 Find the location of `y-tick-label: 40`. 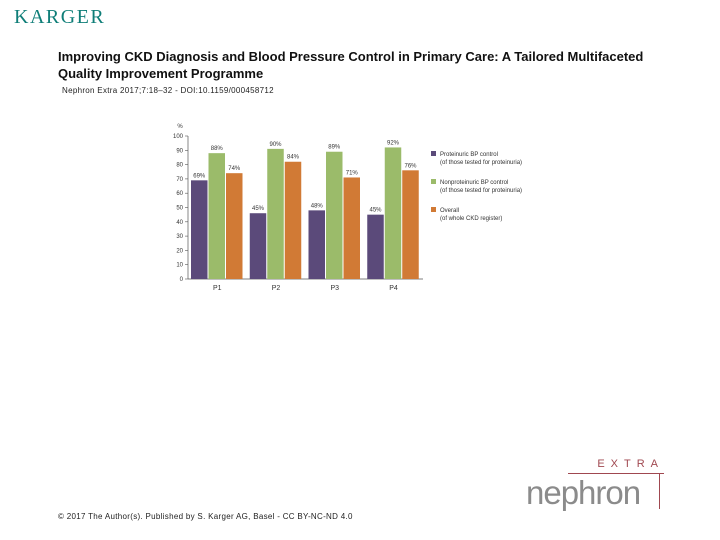

y-tick-label: 40 is located at coordinates (179, 223).